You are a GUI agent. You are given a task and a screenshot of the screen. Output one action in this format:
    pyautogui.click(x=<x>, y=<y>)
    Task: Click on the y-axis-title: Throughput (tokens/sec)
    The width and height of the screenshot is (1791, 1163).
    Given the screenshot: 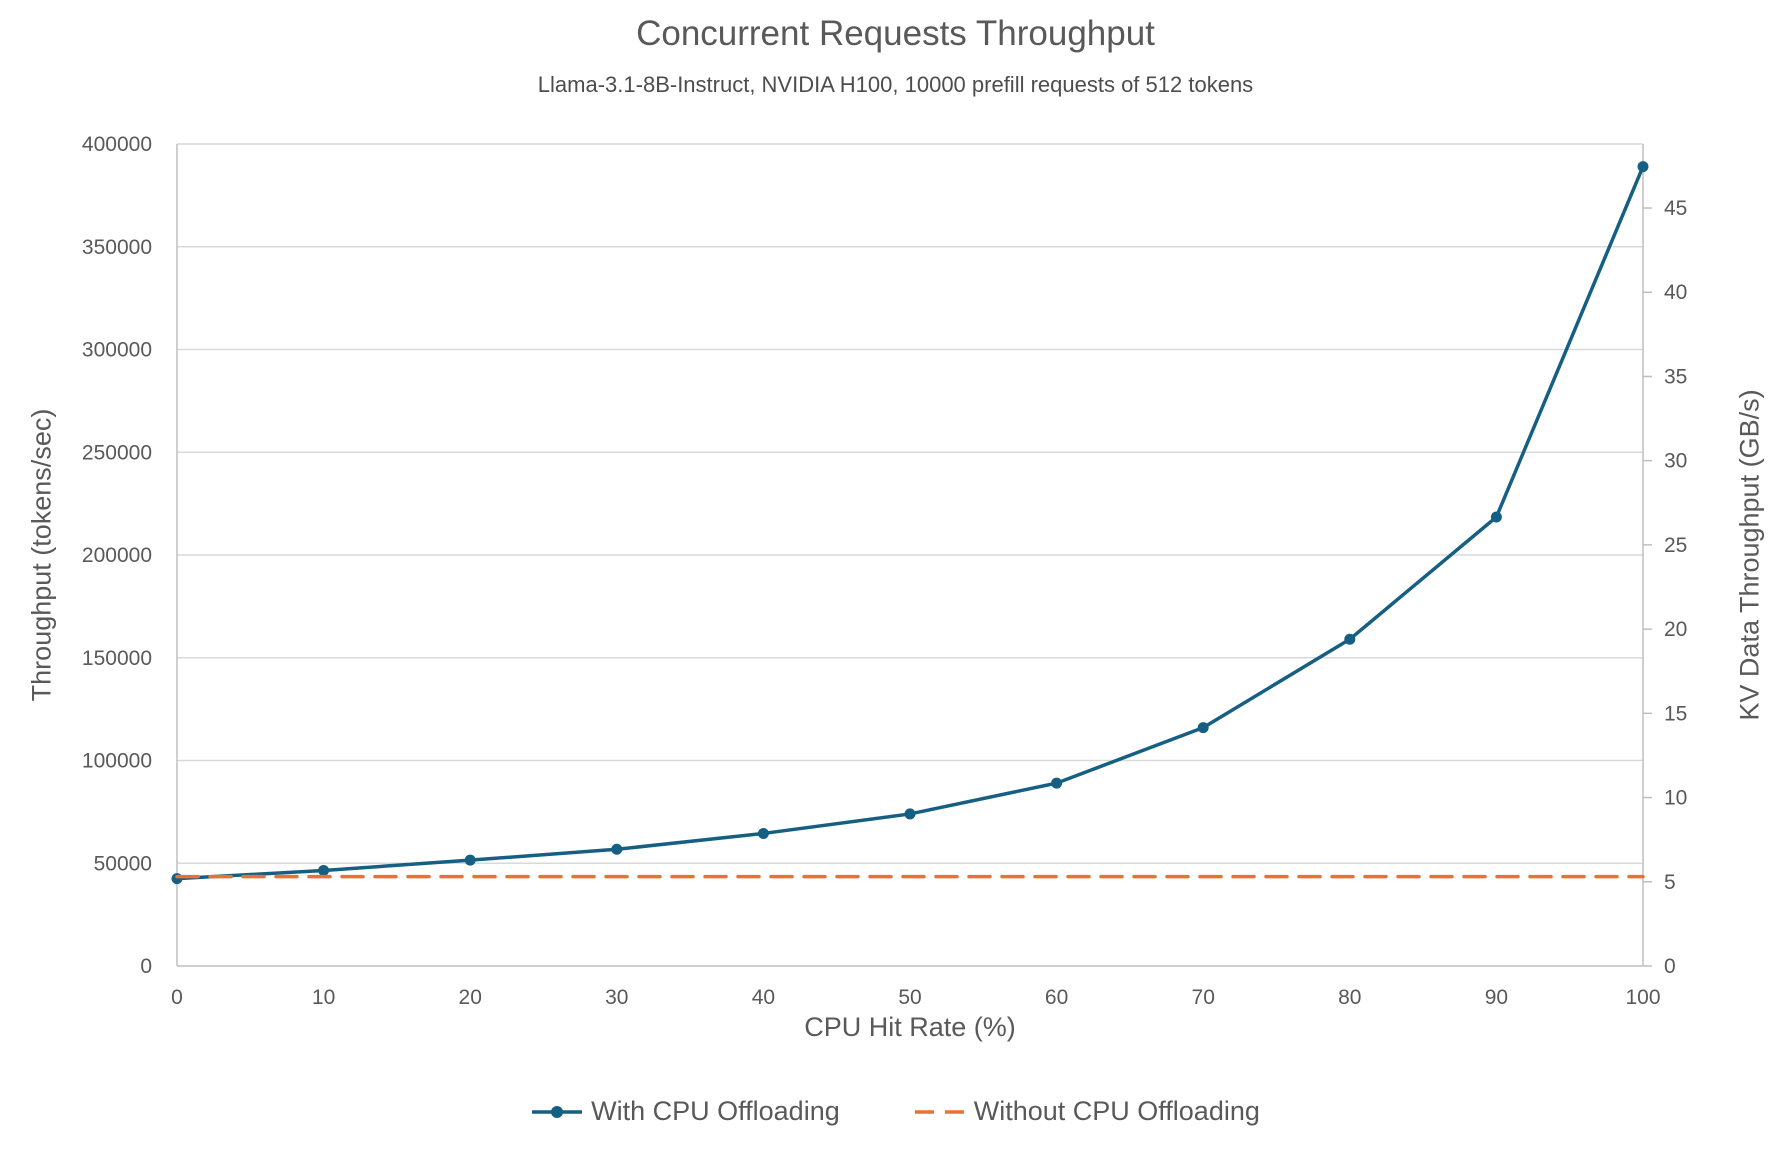 What is the action you would take?
    pyautogui.click(x=41, y=555)
    